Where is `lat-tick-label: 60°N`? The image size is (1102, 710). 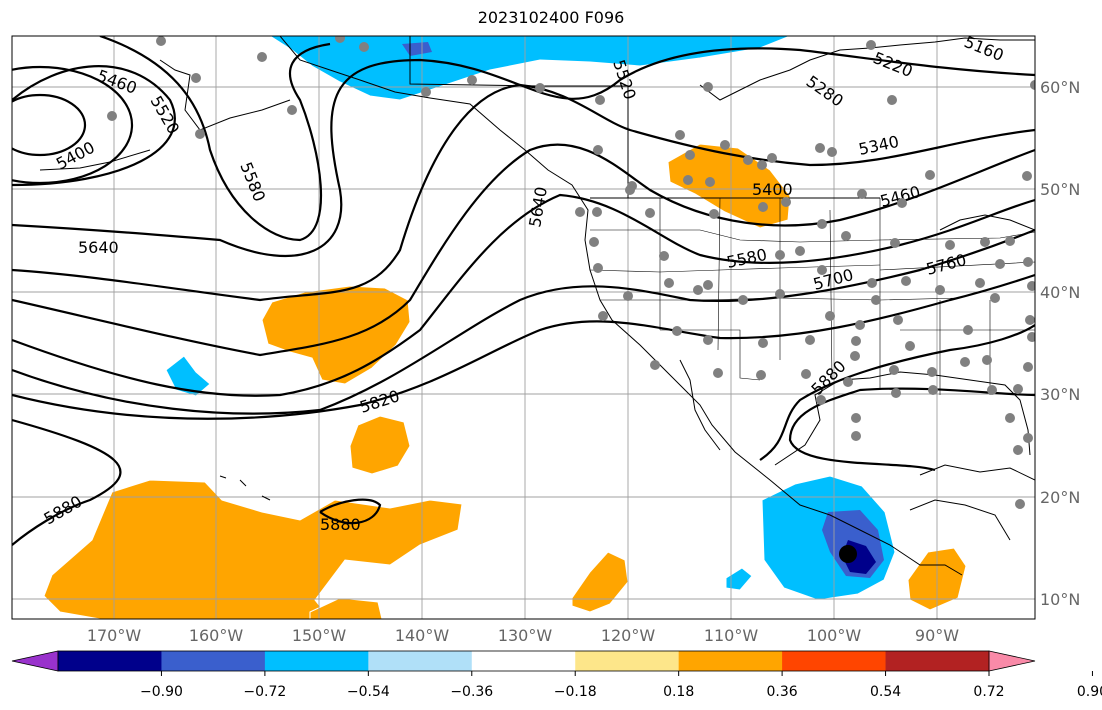
lat-tick-label: 60°N is located at coordinates (1060, 87).